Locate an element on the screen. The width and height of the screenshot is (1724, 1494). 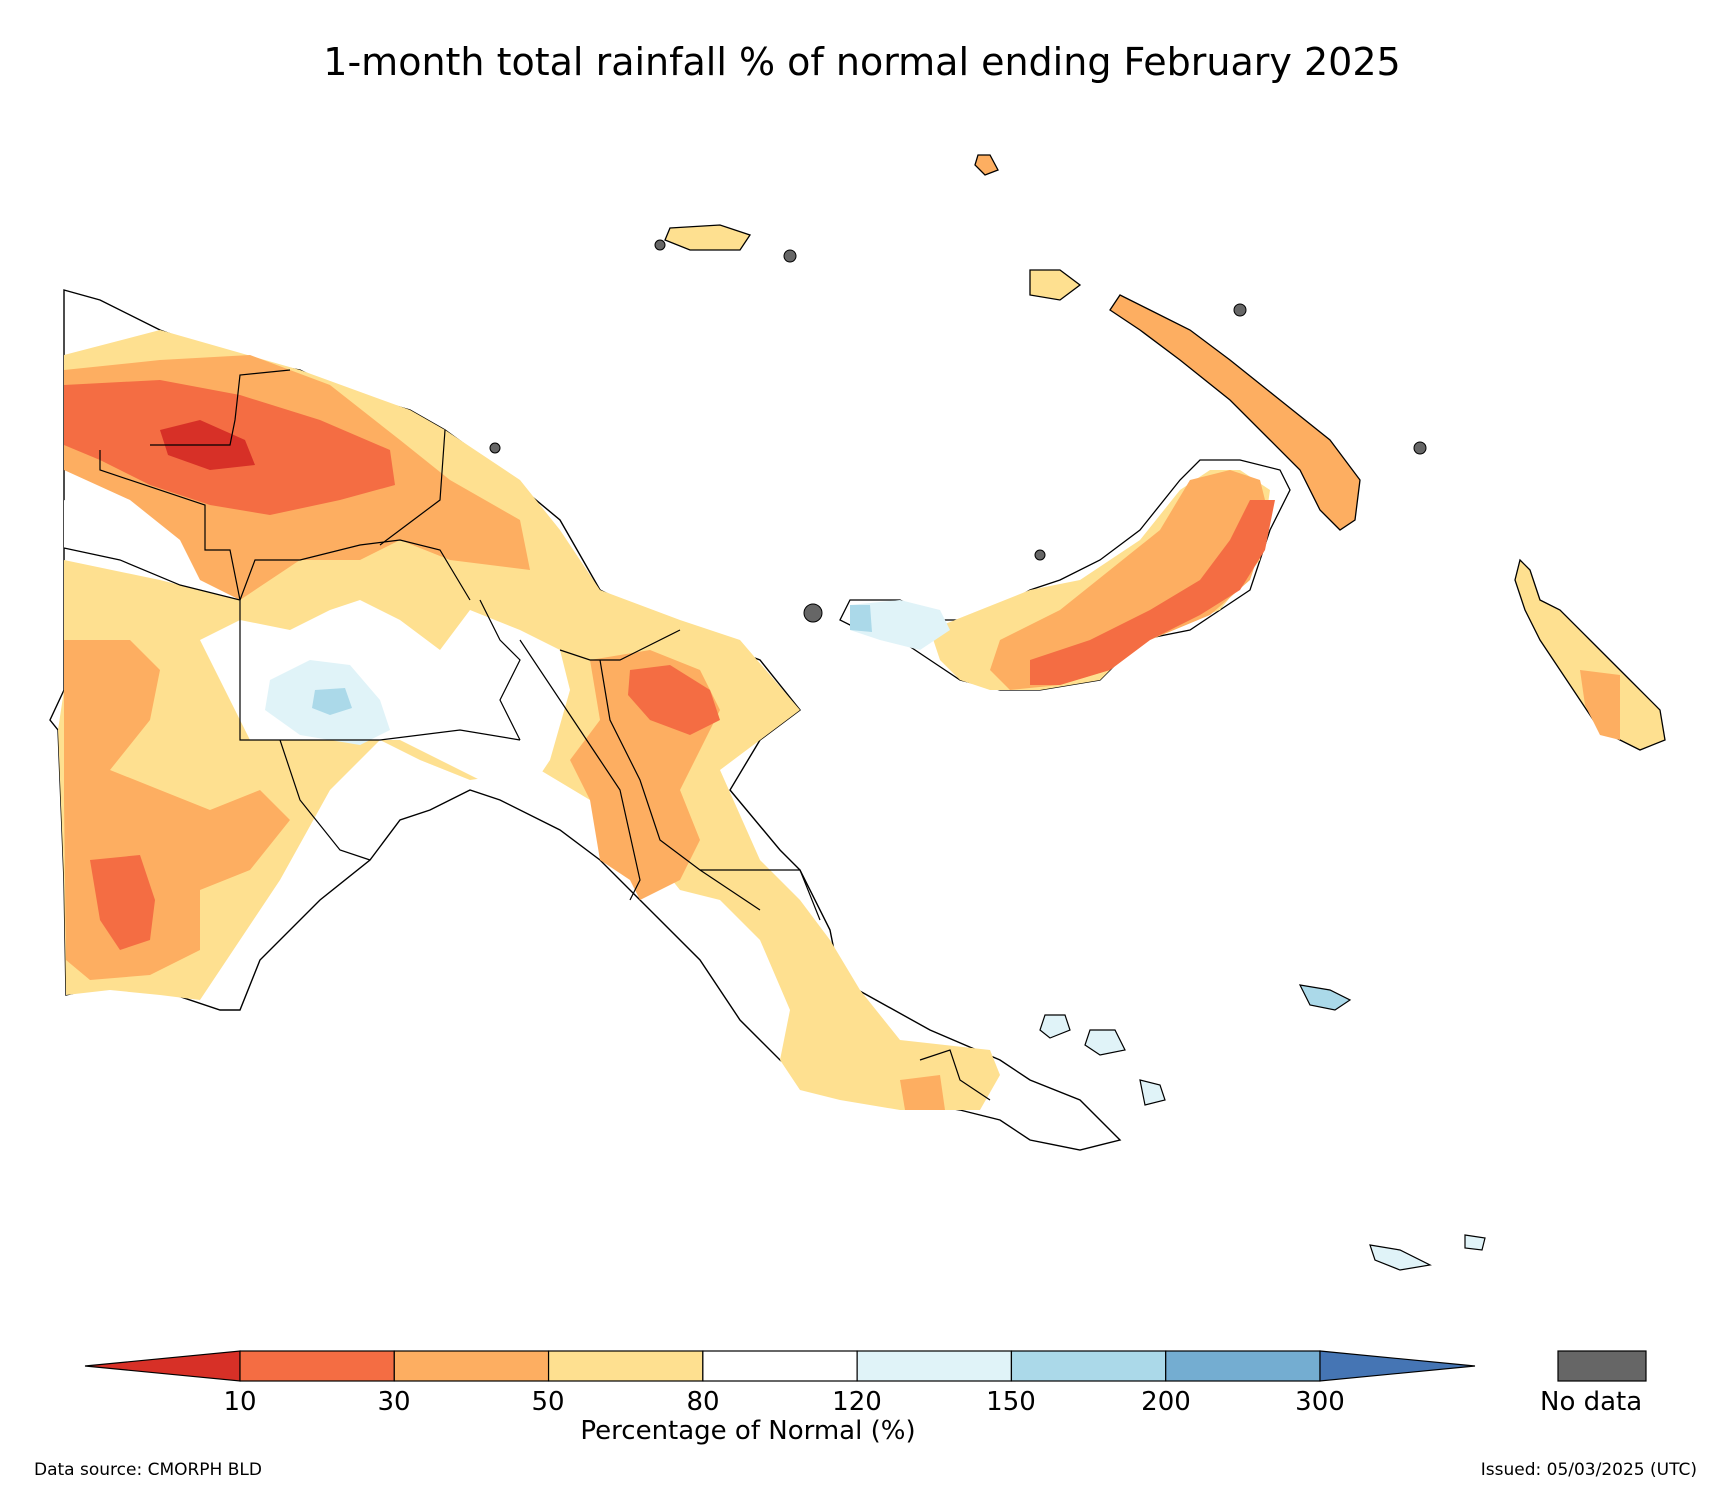
tick-label-300: 300 is located at coordinates (1320, 1402).